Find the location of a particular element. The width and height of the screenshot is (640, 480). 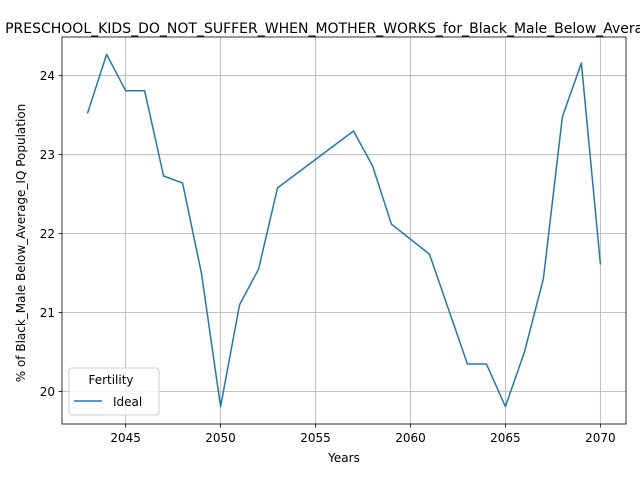

x-tick-label: 2060 is located at coordinates (410, 438).